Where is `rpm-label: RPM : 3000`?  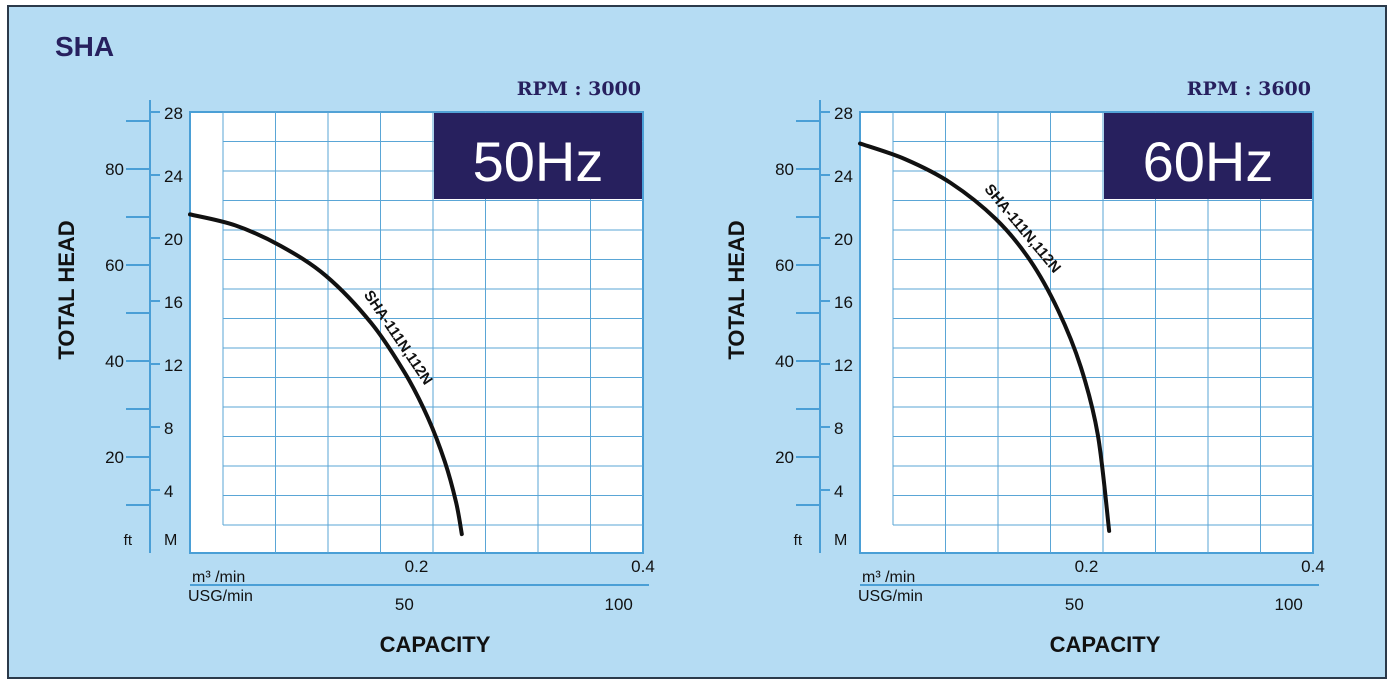 rpm-label: RPM : 3000 is located at coordinates (579, 89).